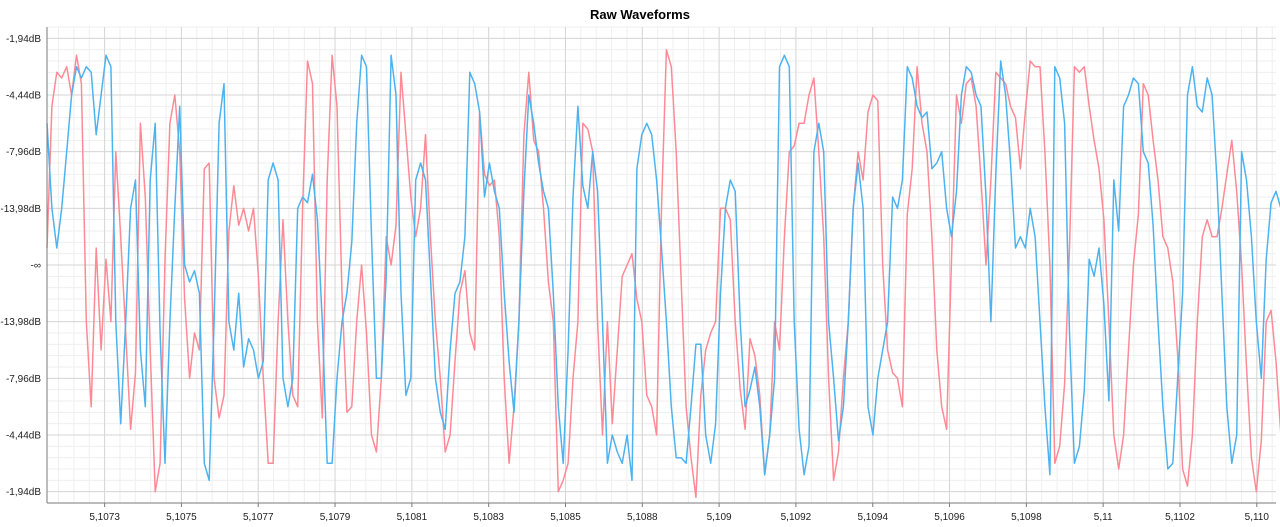 Image resolution: width=1280 pixels, height=527 pixels. What do you see at coordinates (642, 517) in the screenshot?
I see `x-tick-label: 5,1088` at bounding box center [642, 517].